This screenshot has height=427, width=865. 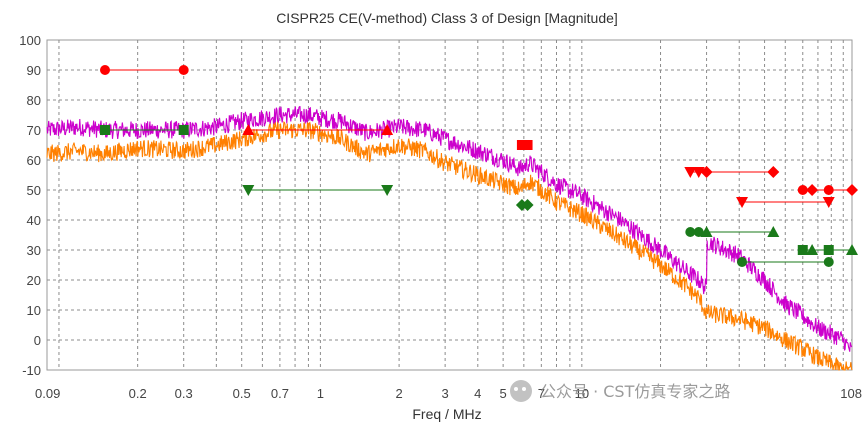 I want to click on x-tick-label: 2, so click(x=398, y=393).